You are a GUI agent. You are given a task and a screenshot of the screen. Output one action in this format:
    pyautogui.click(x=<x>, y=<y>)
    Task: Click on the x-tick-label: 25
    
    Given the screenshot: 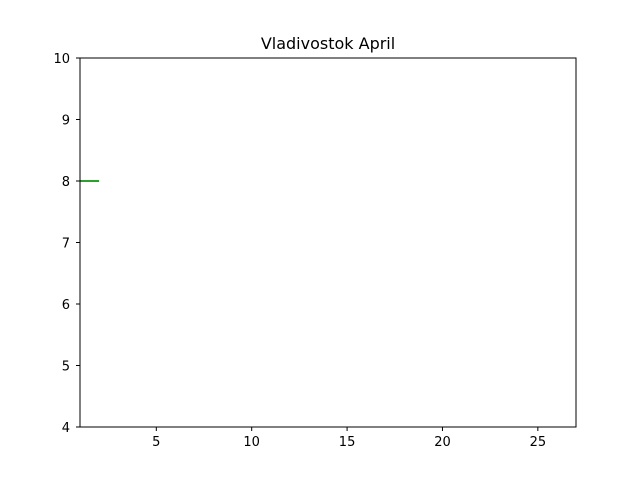 What is the action you would take?
    pyautogui.click(x=538, y=442)
    